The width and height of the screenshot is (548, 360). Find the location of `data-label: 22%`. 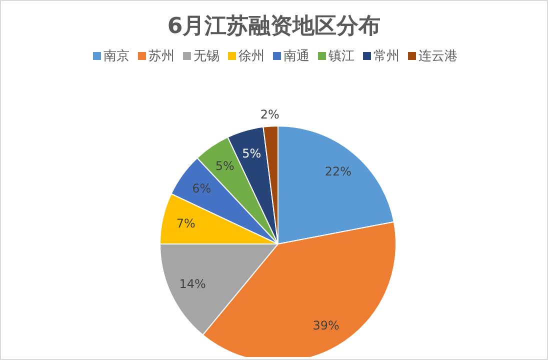

data-label: 22% is located at coordinates (338, 171).